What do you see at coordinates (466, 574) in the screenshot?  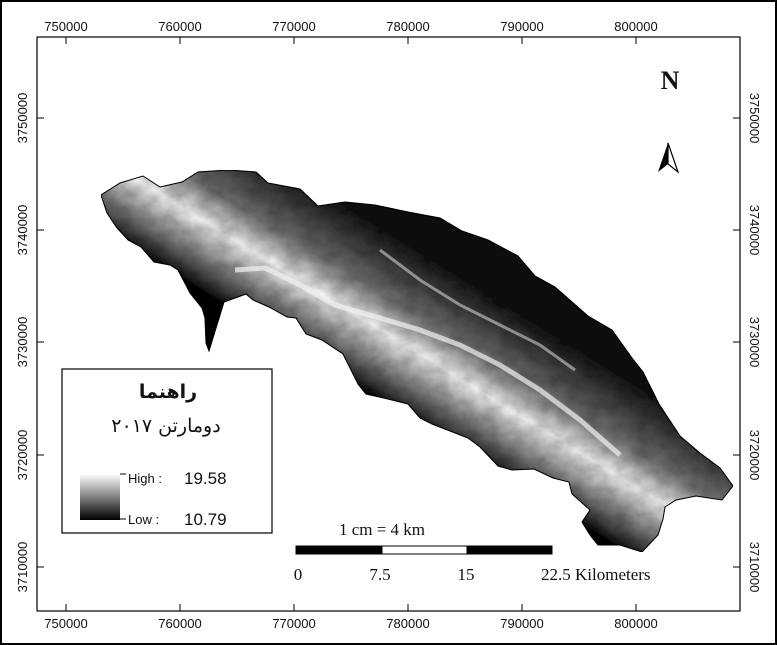 I see `scale-label: 15` at bounding box center [466, 574].